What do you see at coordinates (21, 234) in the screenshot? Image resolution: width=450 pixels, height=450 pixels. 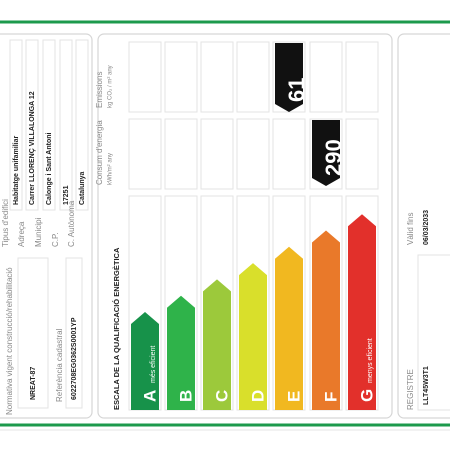 I see `field-label: Adreça` at bounding box center [21, 234].